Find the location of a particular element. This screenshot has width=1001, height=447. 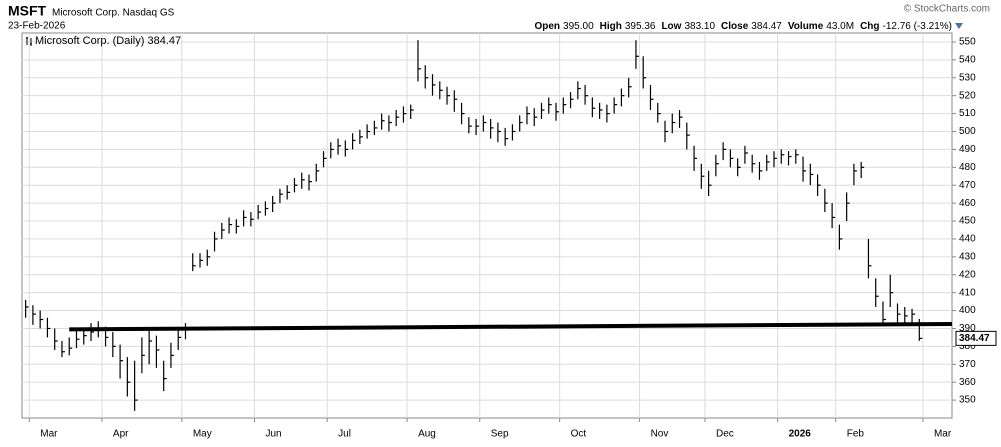

last-price-box is located at coordinates (976, 338).